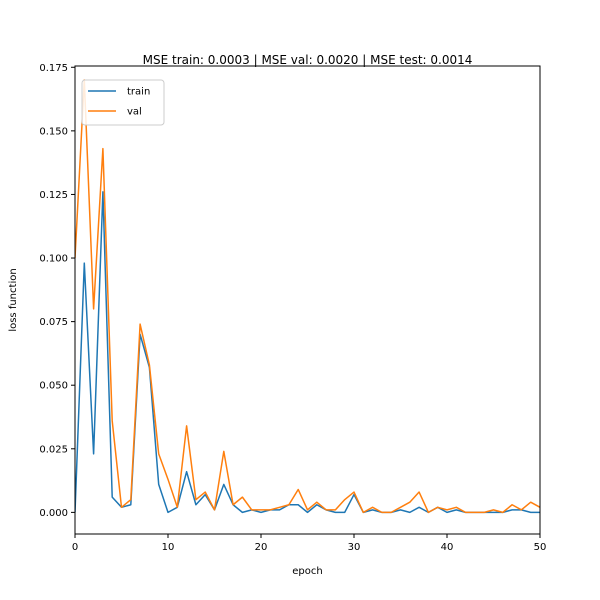 The width and height of the screenshot is (600, 600). I want to click on y-tick-label: 0.150, so click(53, 131).